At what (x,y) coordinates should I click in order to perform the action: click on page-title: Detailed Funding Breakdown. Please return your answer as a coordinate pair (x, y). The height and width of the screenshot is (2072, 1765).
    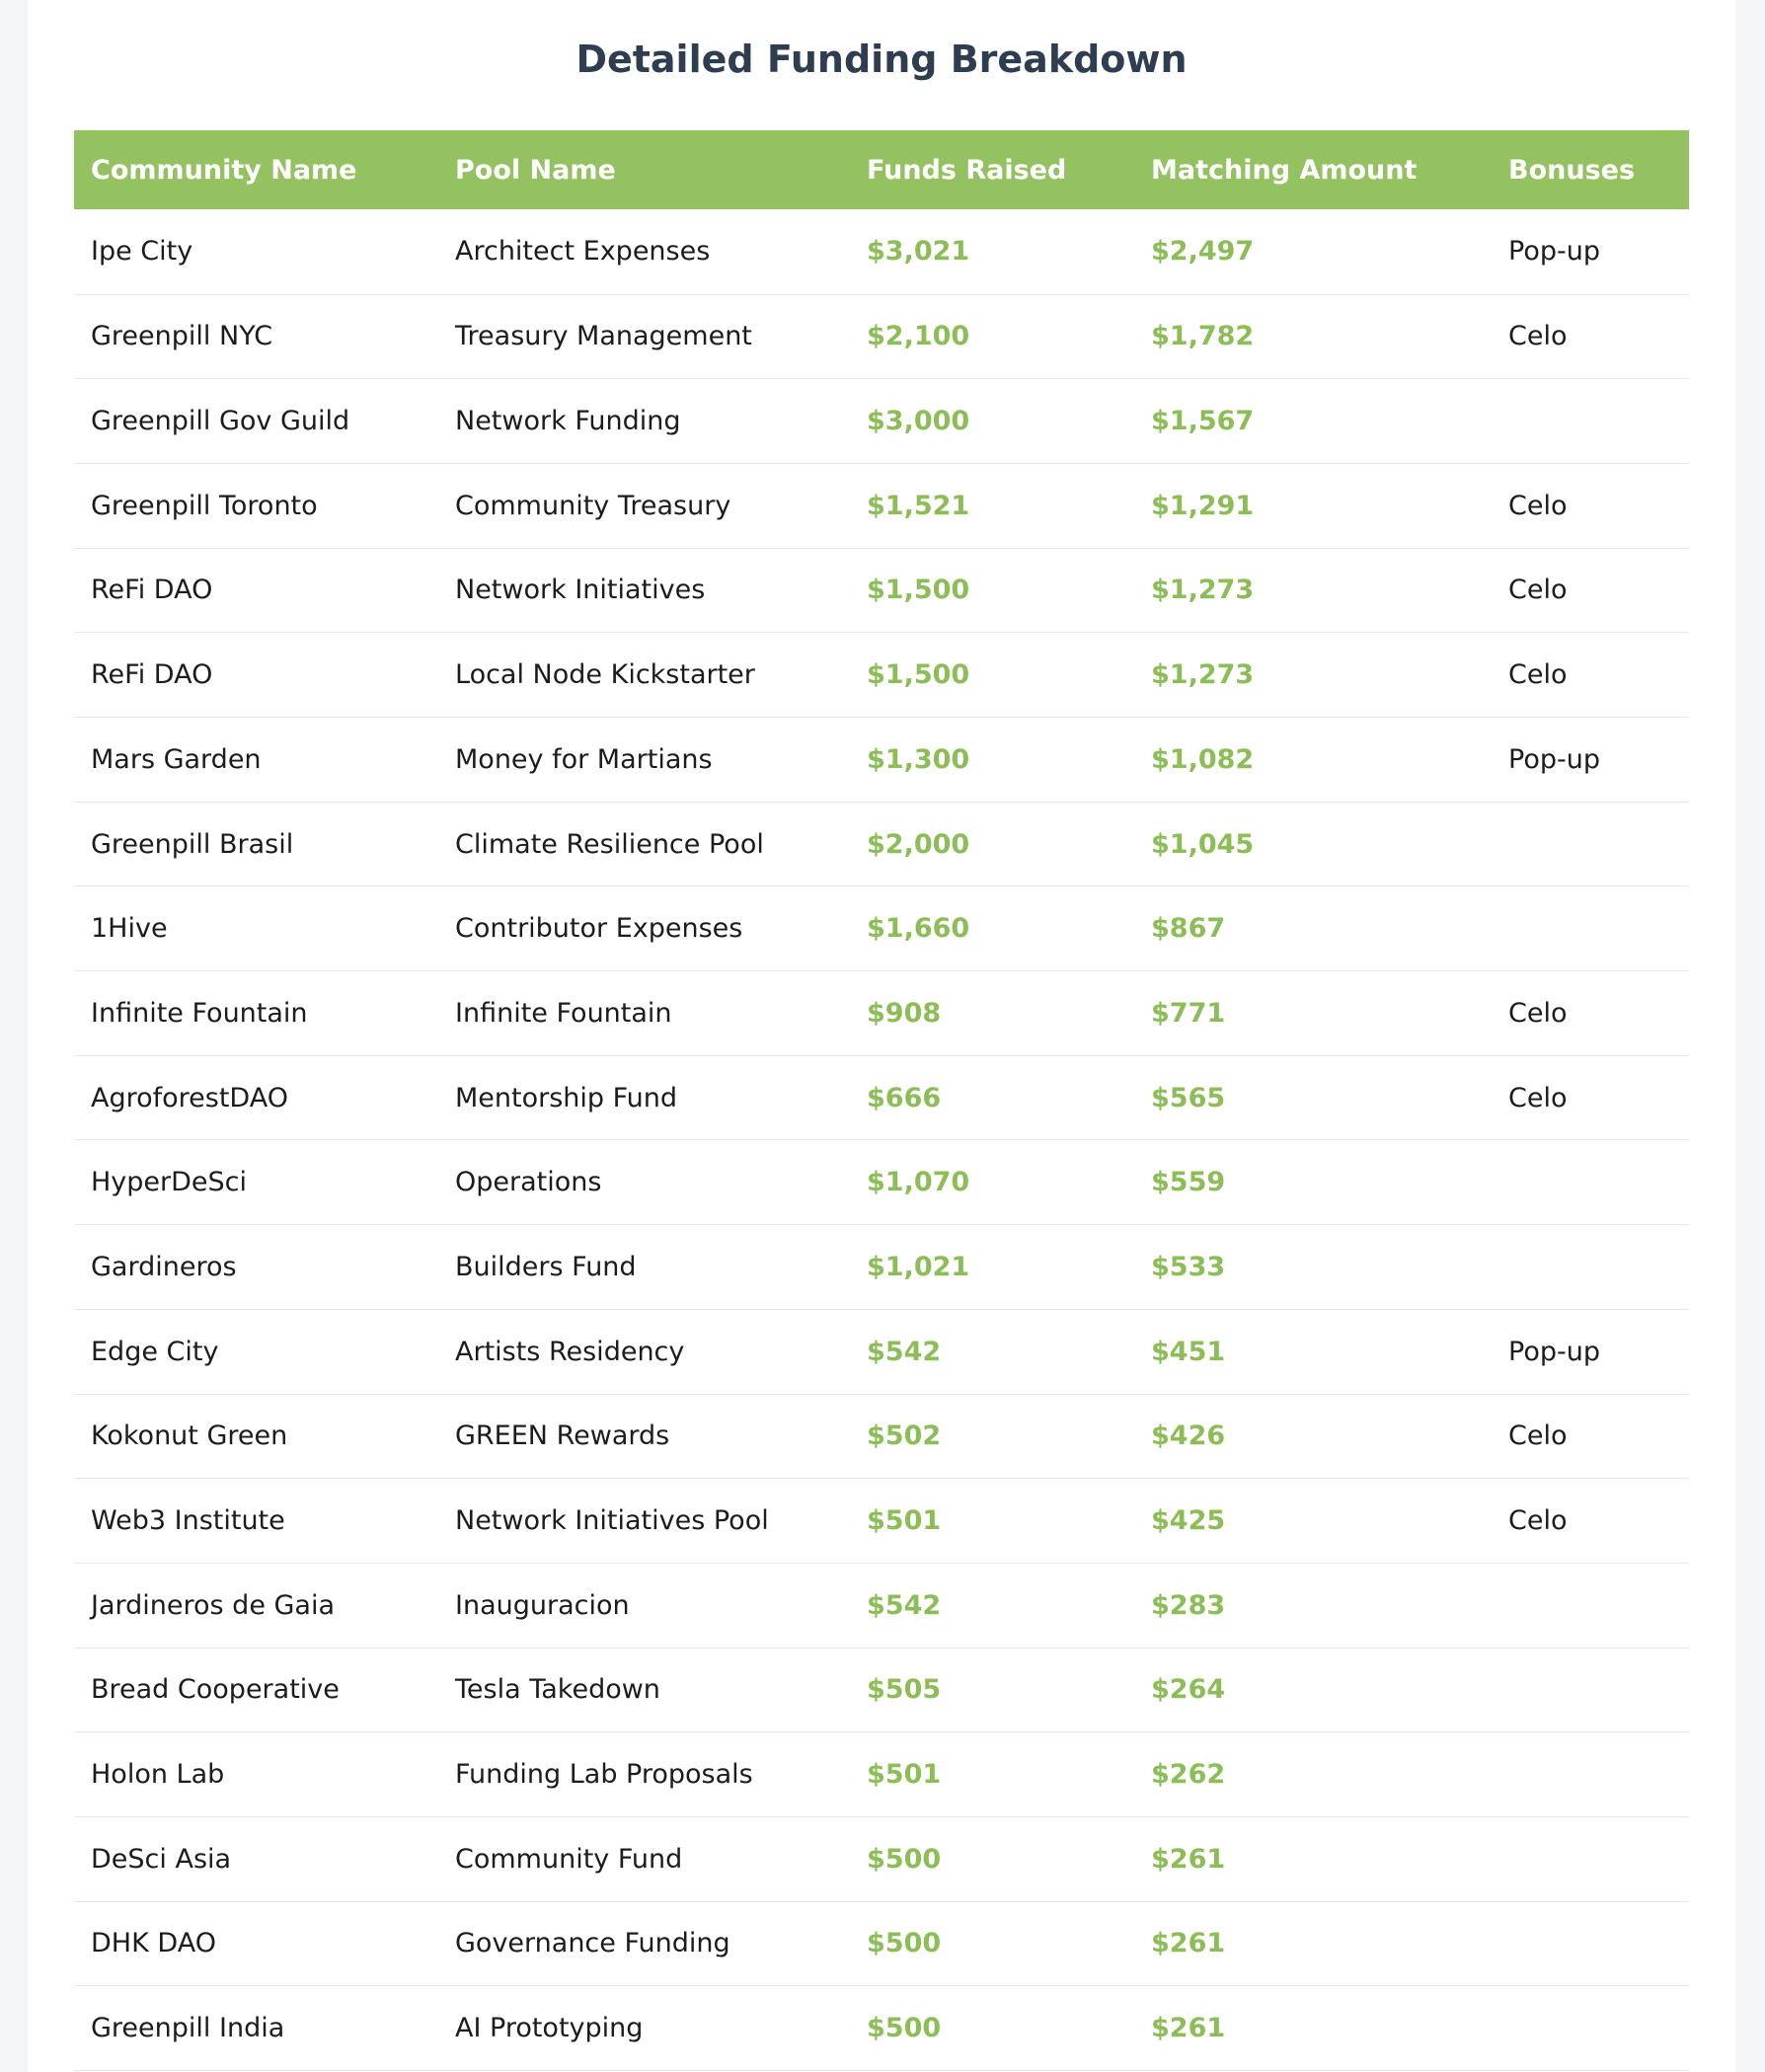
    Looking at the image, I should click on (882, 59).